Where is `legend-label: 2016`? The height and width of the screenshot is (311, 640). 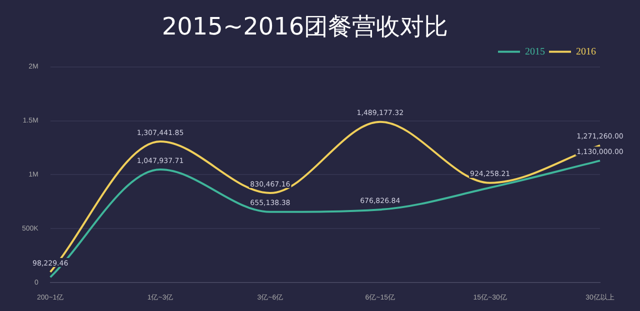
legend-label: 2016 is located at coordinates (586, 52).